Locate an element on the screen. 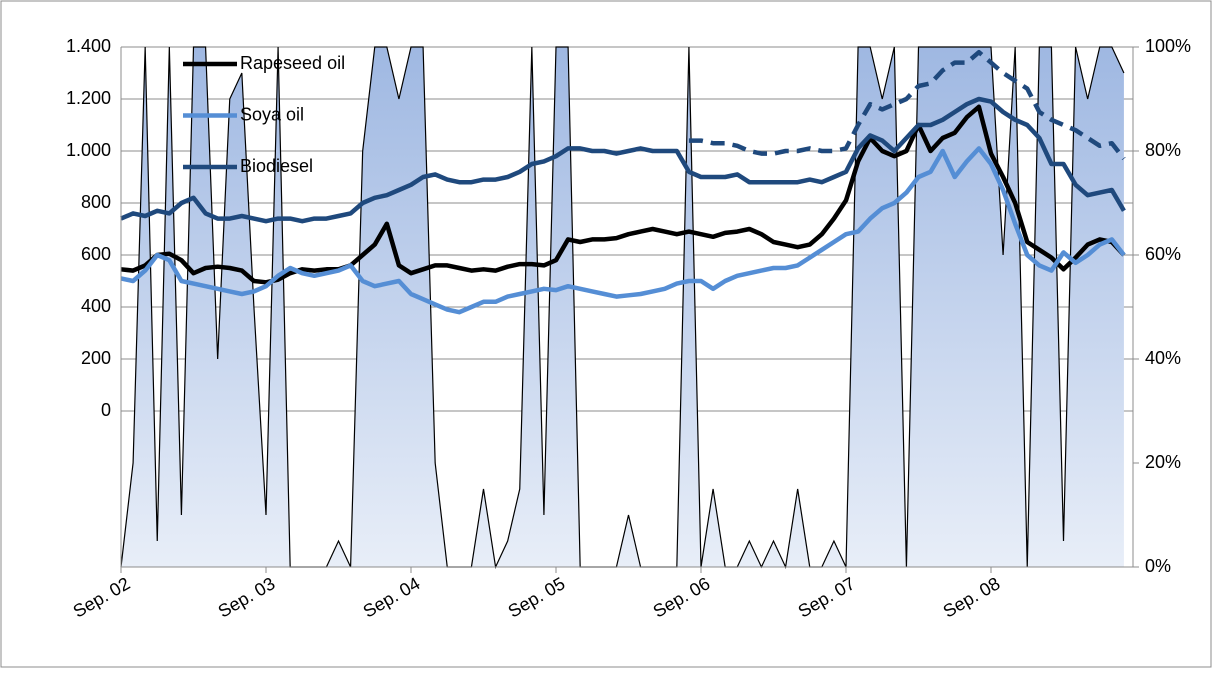  y-tick-label: 0 is located at coordinates (106, 410).